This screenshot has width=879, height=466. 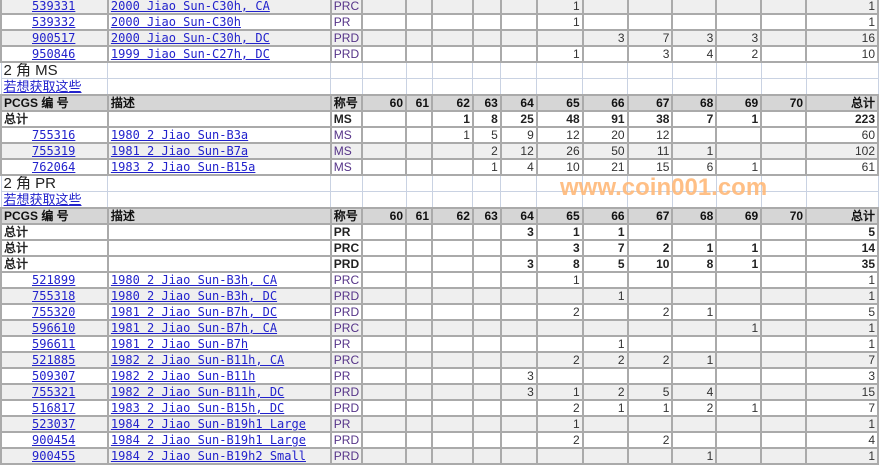 What do you see at coordinates (219, 376) in the screenshot?
I see `description-link: 1982 2 Jiao Sun-B11h` at bounding box center [219, 376].